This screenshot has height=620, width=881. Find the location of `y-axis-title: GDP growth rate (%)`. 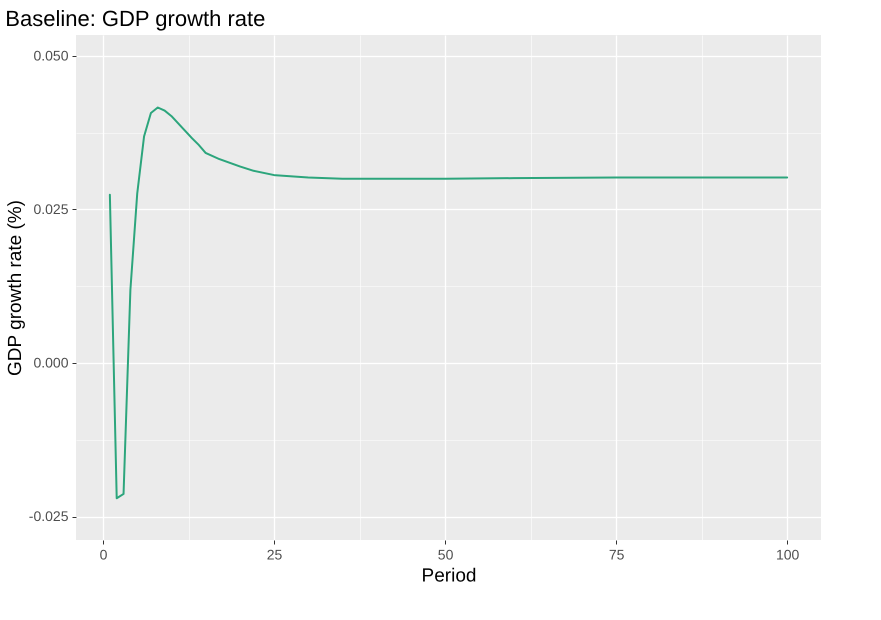

y-axis-title: GDP growth rate (%) is located at coordinates (15, 288).